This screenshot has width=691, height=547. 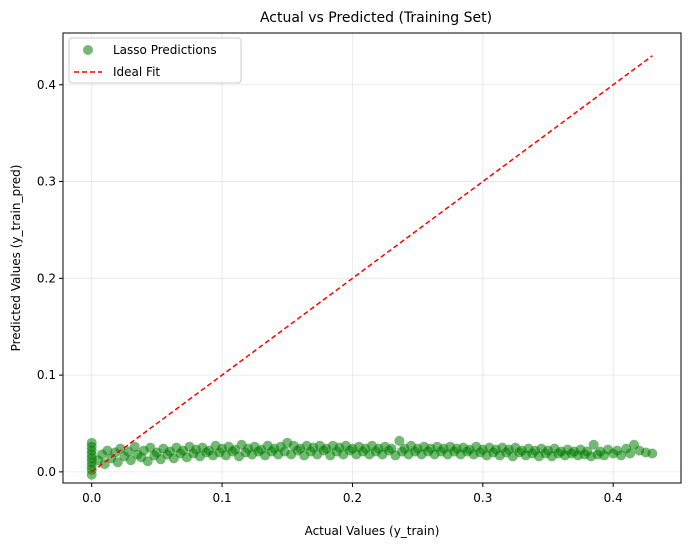 I want to click on y-axis: 0.0 0.1 0.2 0.3 0.4, so click(x=50, y=278).